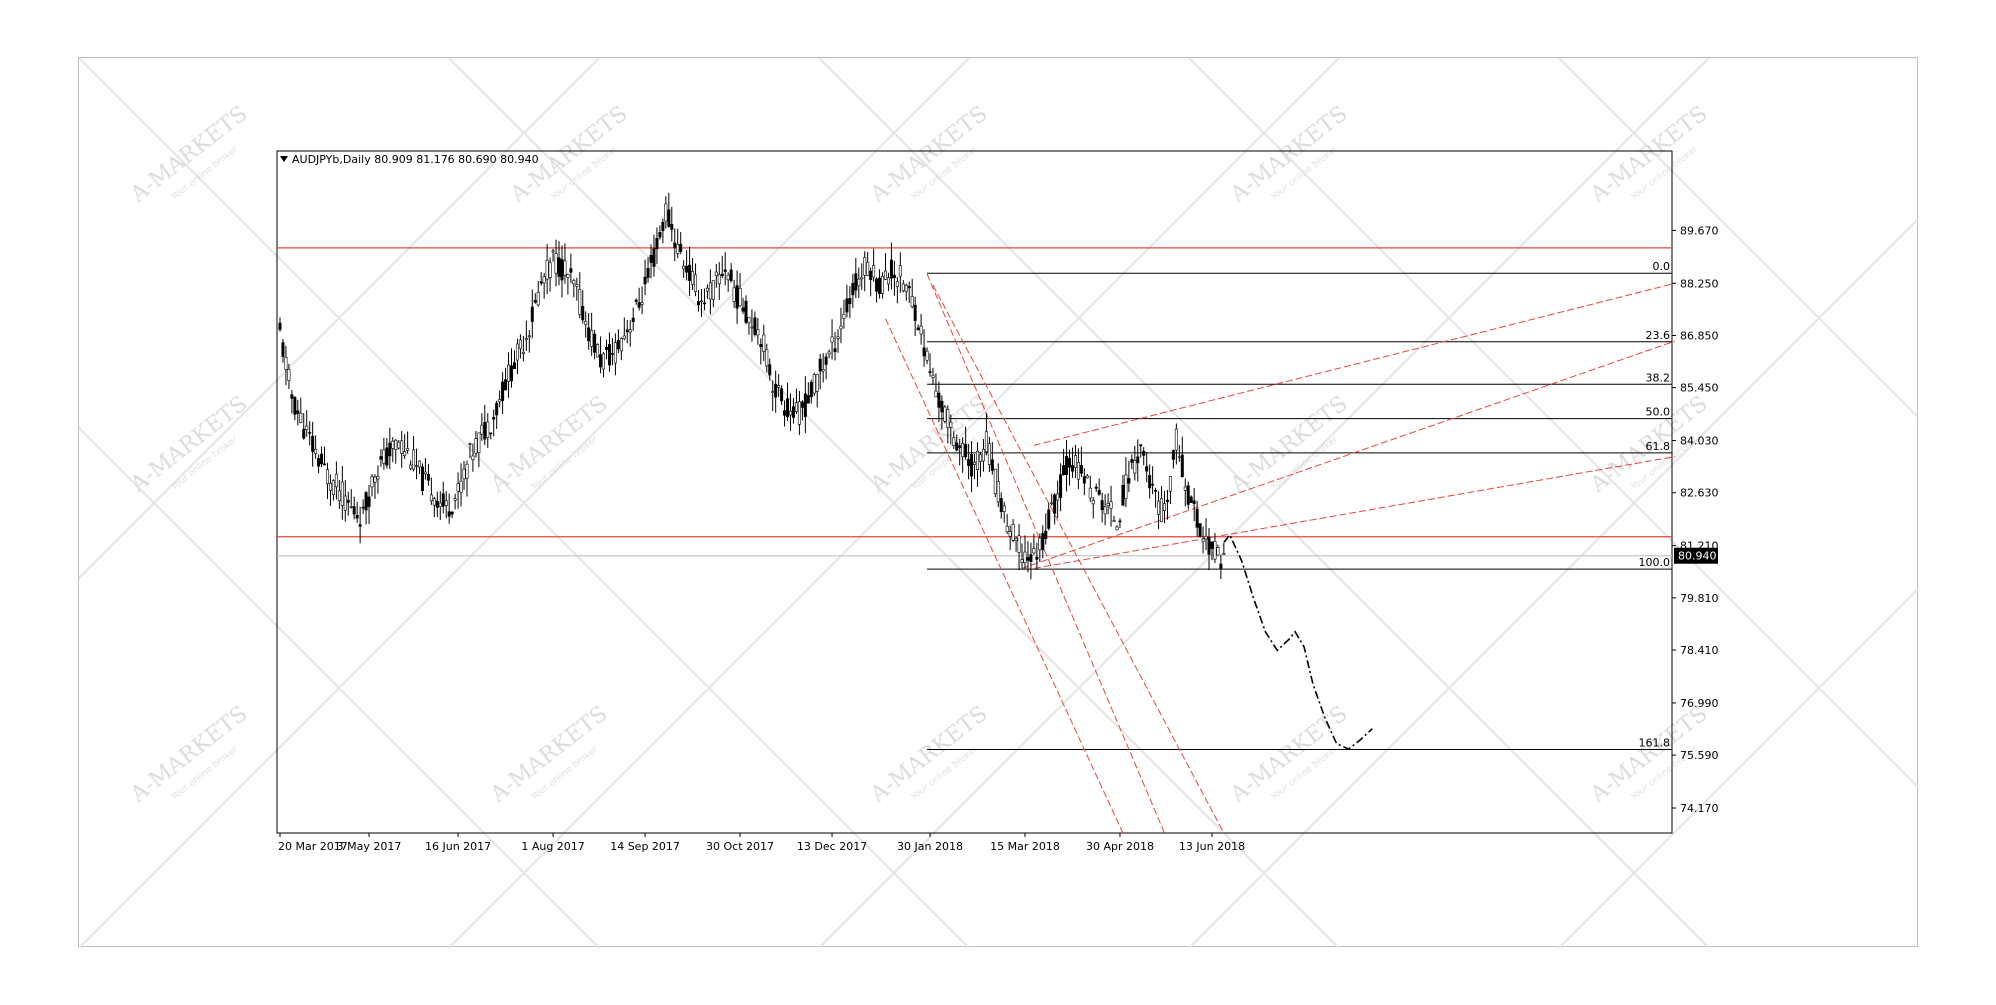  What do you see at coordinates (1699, 755) in the screenshot?
I see `y-tick-label: 75.590` at bounding box center [1699, 755].